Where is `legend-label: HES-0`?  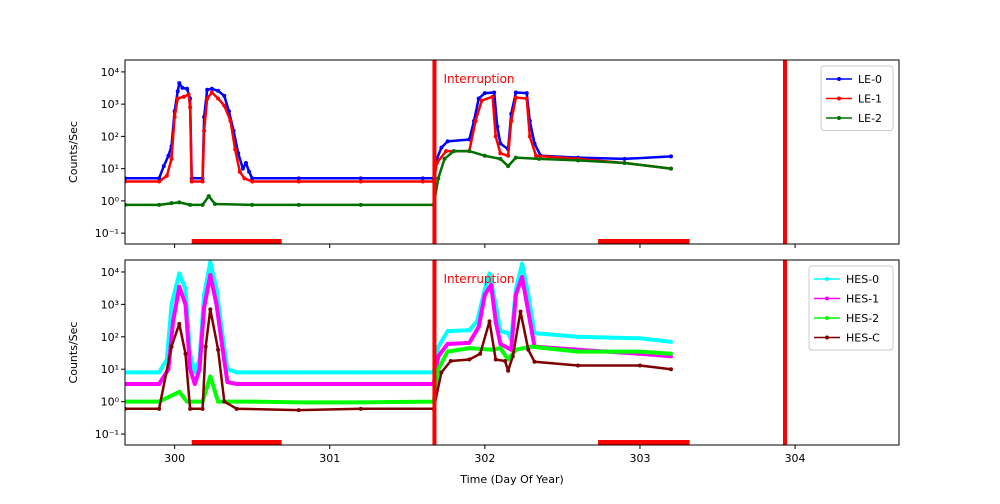 legend-label: HES-0 is located at coordinates (862, 279).